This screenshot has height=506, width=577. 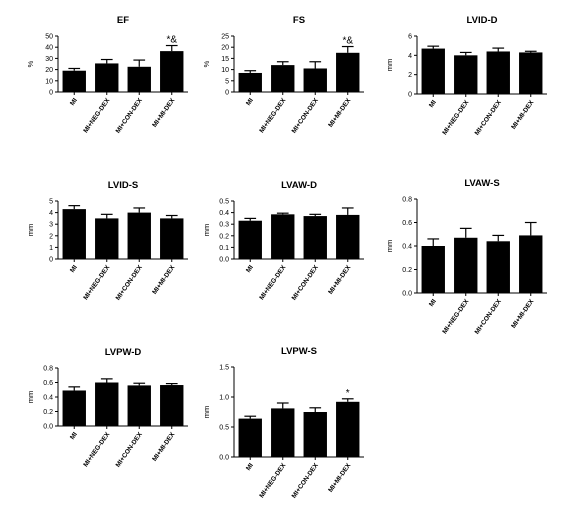 I want to click on y-tick-label: 25, so click(x=225, y=37).